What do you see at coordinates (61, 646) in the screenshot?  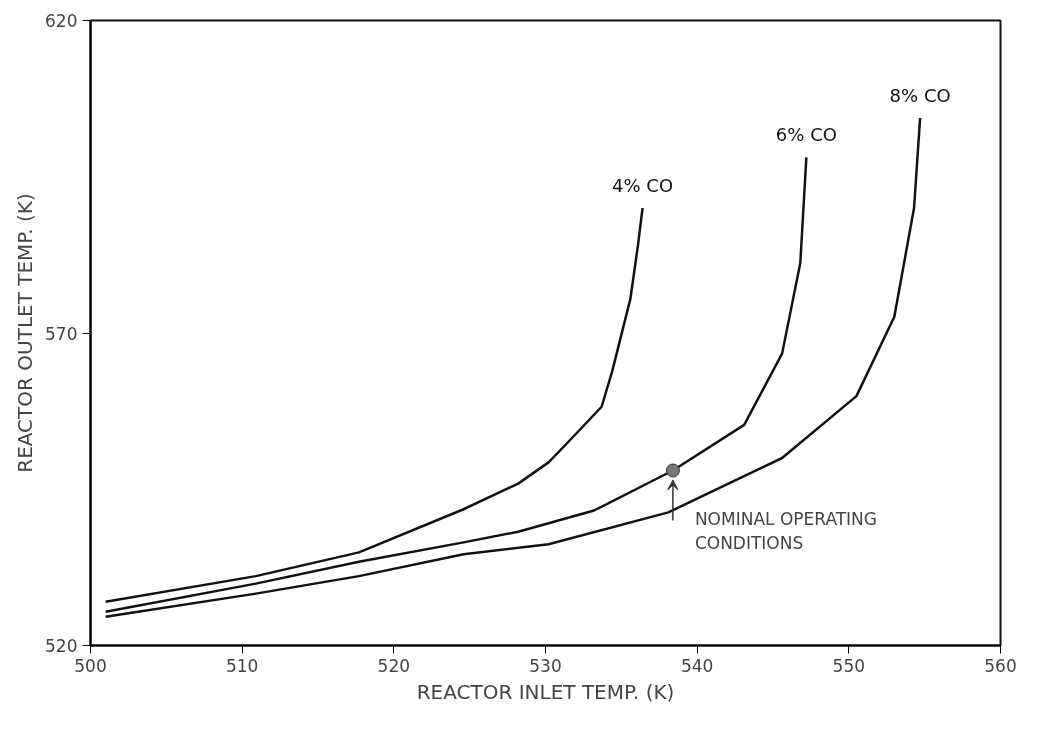 I see `y-tick-label: 520` at bounding box center [61, 646].